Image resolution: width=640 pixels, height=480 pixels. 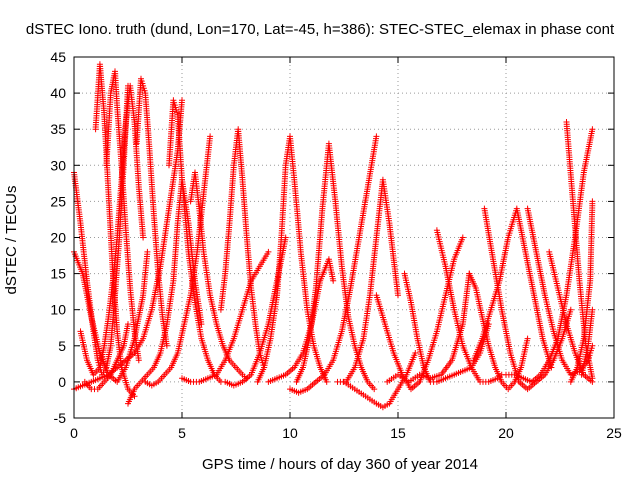 What do you see at coordinates (58, 310) in the screenshot?
I see `y-tick-label: 10` at bounding box center [58, 310].